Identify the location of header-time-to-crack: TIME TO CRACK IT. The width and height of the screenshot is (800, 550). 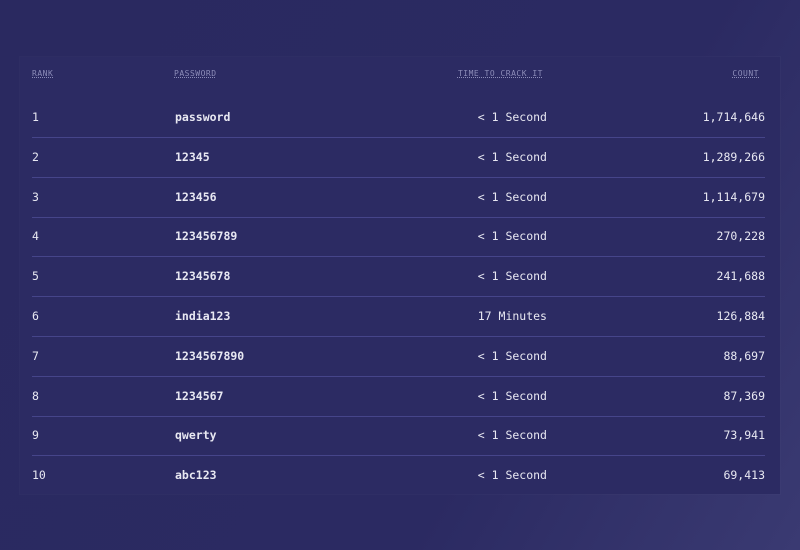
(500, 73).